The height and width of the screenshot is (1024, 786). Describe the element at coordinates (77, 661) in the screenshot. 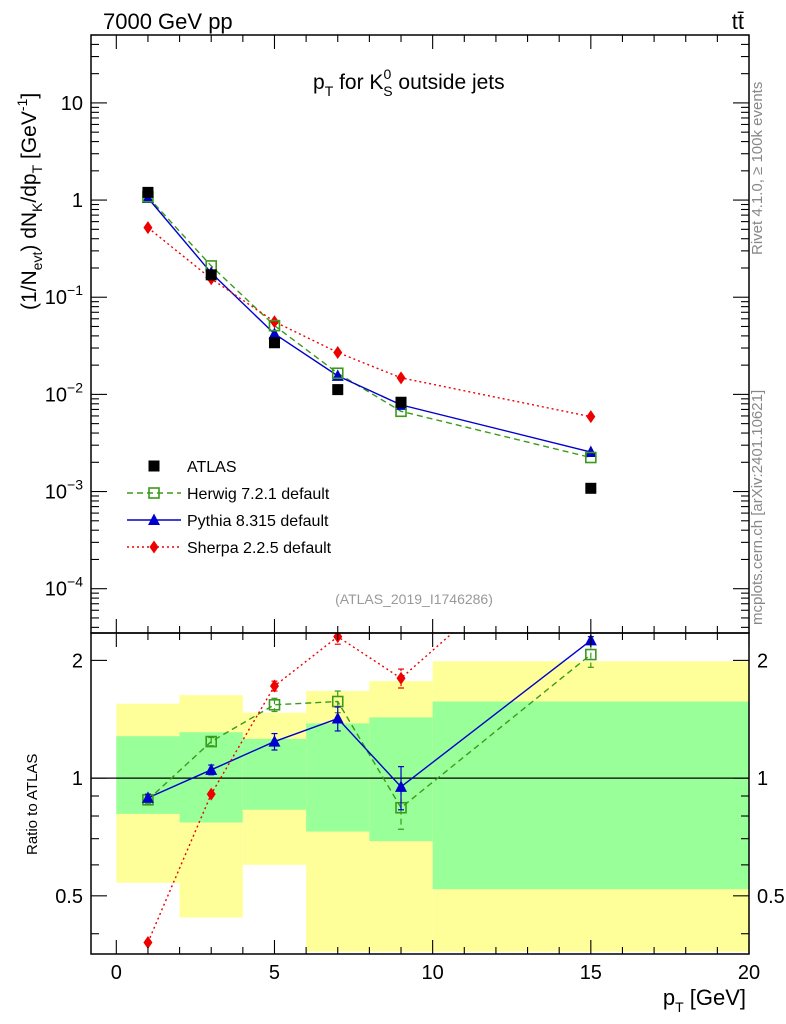

I see `ratio-y-tick-label: 2` at that location.